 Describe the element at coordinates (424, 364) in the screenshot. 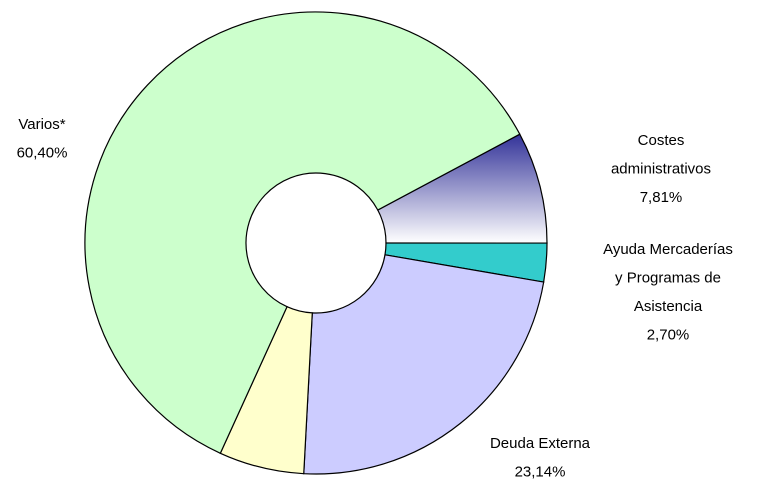

I see `donut-segment` at that location.